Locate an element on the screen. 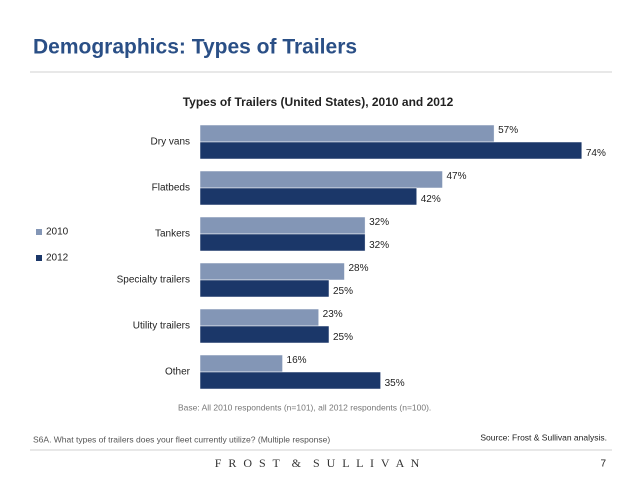  value-label: 28% is located at coordinates (358, 268).